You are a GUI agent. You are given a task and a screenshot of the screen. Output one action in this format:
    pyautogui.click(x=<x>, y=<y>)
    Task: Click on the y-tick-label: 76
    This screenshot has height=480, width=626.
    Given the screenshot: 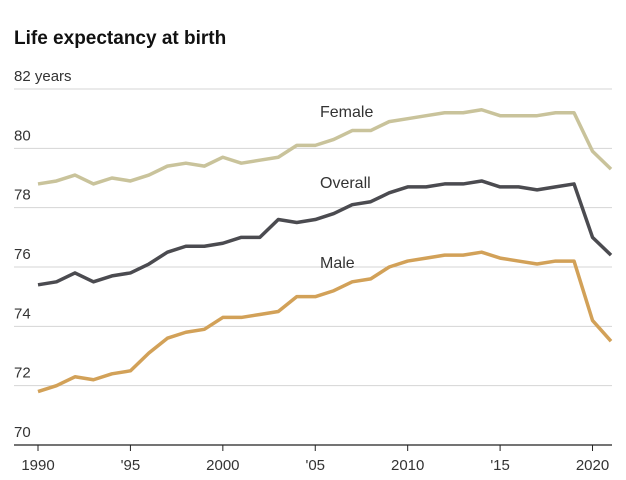 What is the action you would take?
    pyautogui.click(x=22, y=254)
    